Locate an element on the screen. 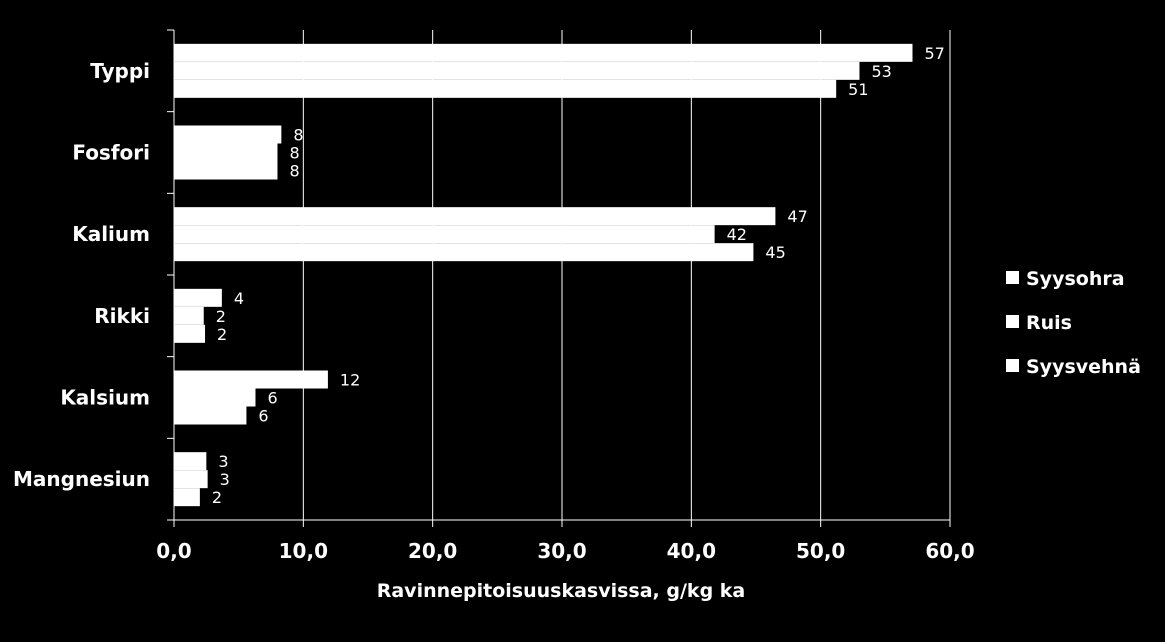 The height and width of the screenshot is (642, 1165). data-label: 12 is located at coordinates (350, 380).